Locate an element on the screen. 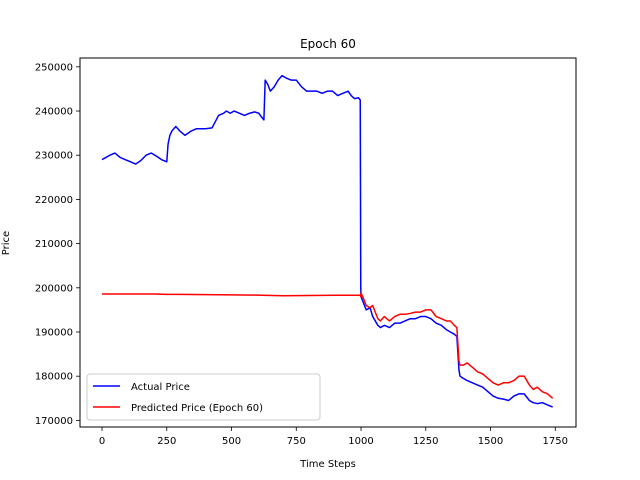 The width and height of the screenshot is (640, 480). legend: Actual Price Predicted Price (Epoch 60) is located at coordinates (203, 397).